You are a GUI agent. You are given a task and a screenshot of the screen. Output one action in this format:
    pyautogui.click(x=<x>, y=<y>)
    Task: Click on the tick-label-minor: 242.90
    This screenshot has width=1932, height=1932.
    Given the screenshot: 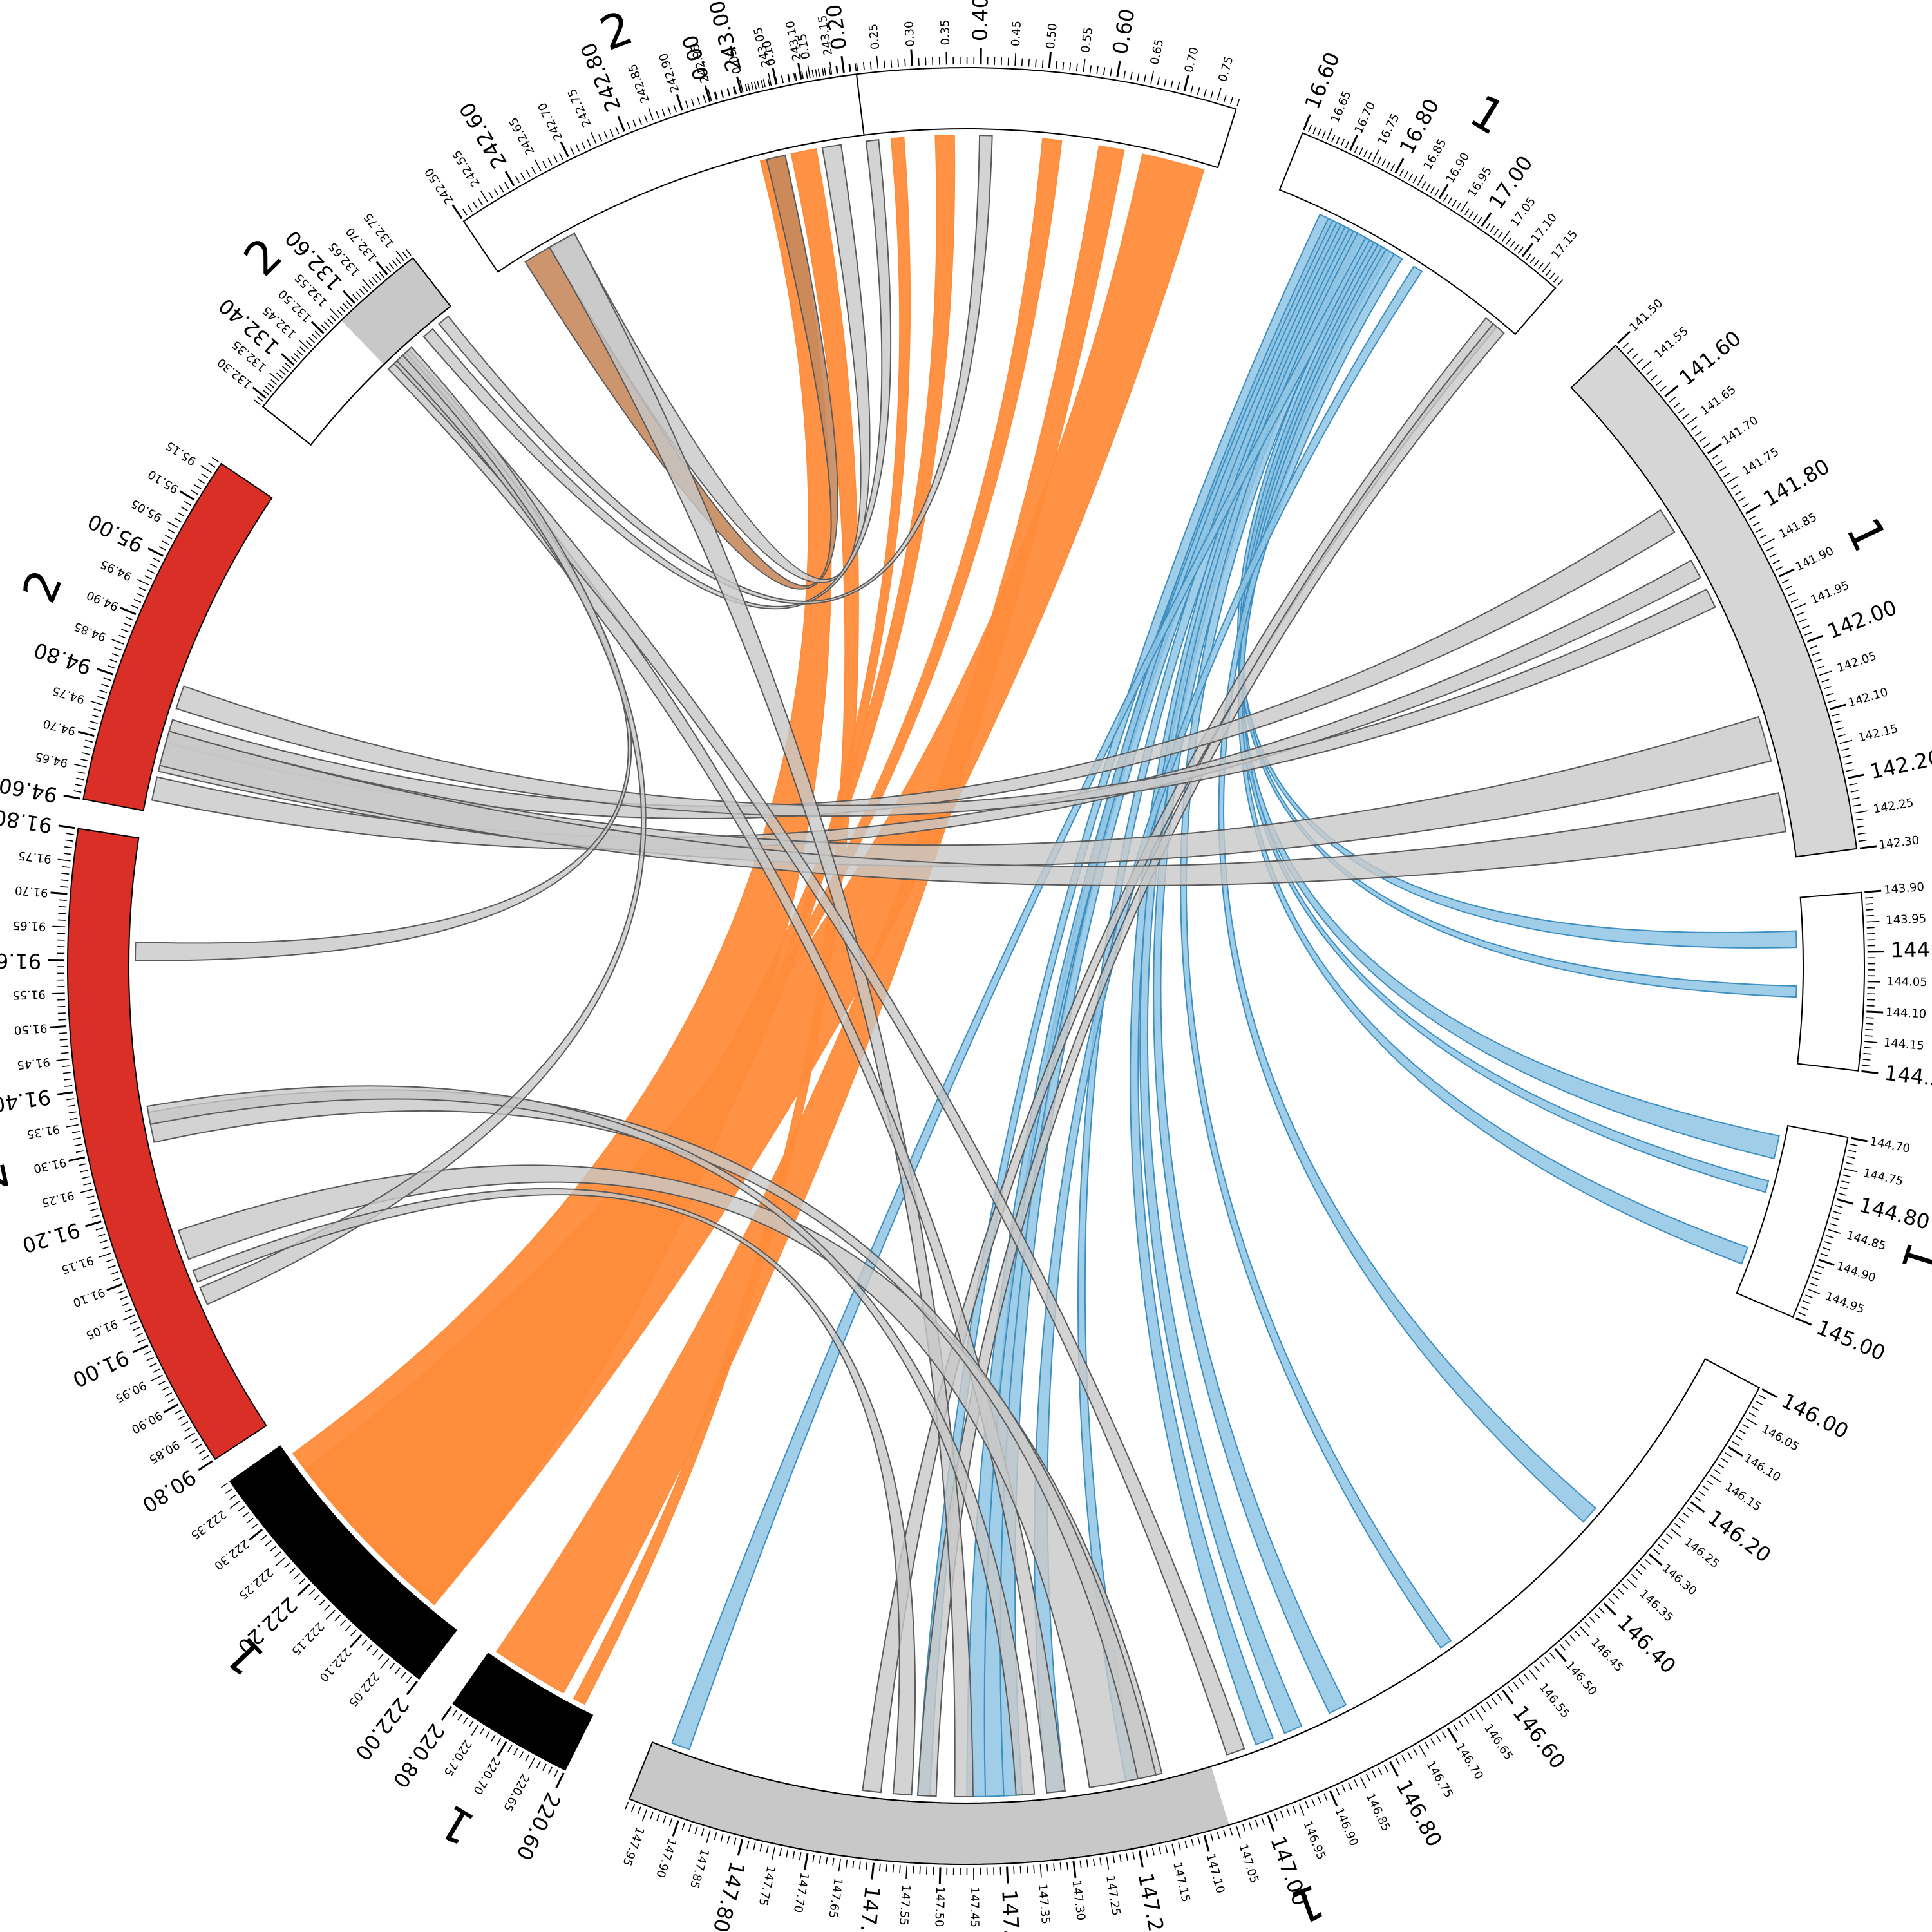 What is the action you would take?
    pyautogui.click(x=670, y=73)
    